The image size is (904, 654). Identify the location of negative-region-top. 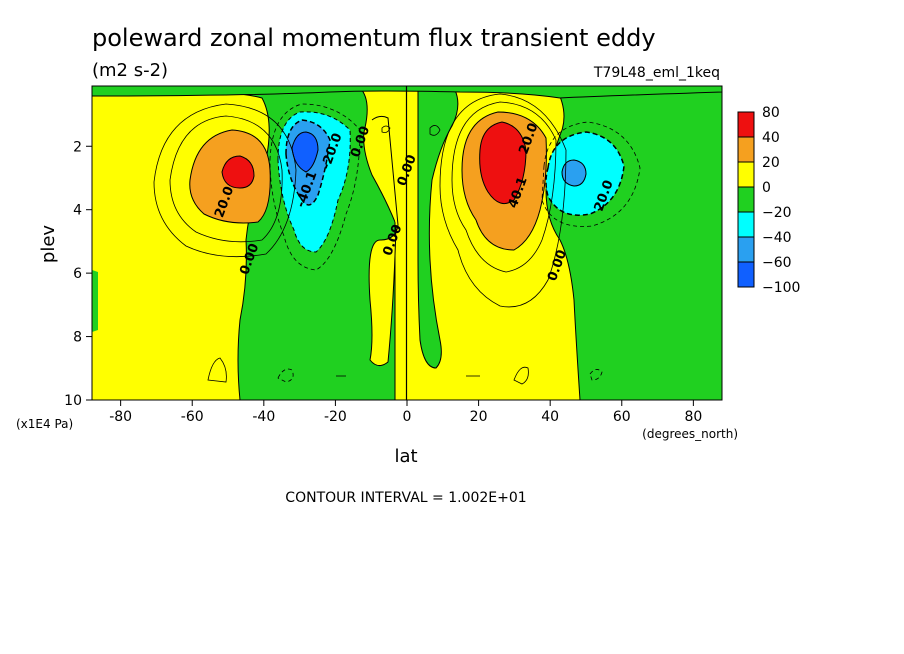
(407, 92).